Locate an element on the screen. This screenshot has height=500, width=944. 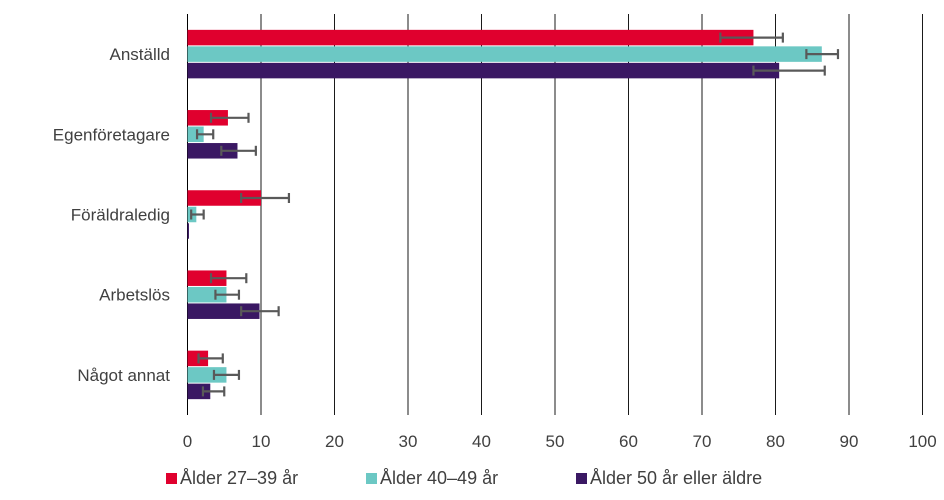
category-label: Föräldraledig is located at coordinates (120, 215).